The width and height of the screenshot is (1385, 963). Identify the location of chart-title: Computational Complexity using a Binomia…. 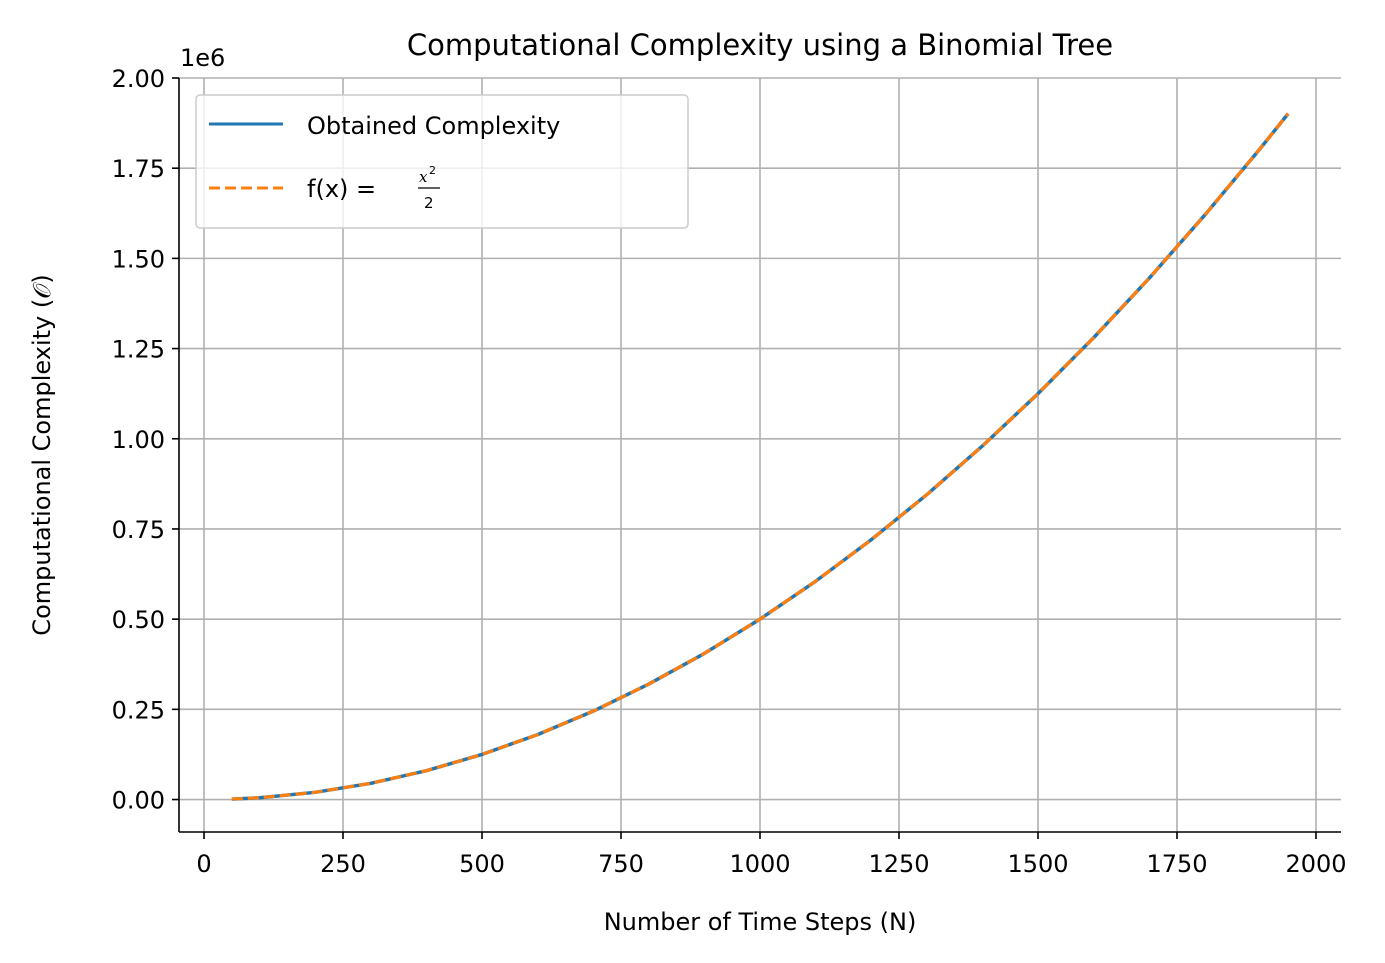
(760, 45).